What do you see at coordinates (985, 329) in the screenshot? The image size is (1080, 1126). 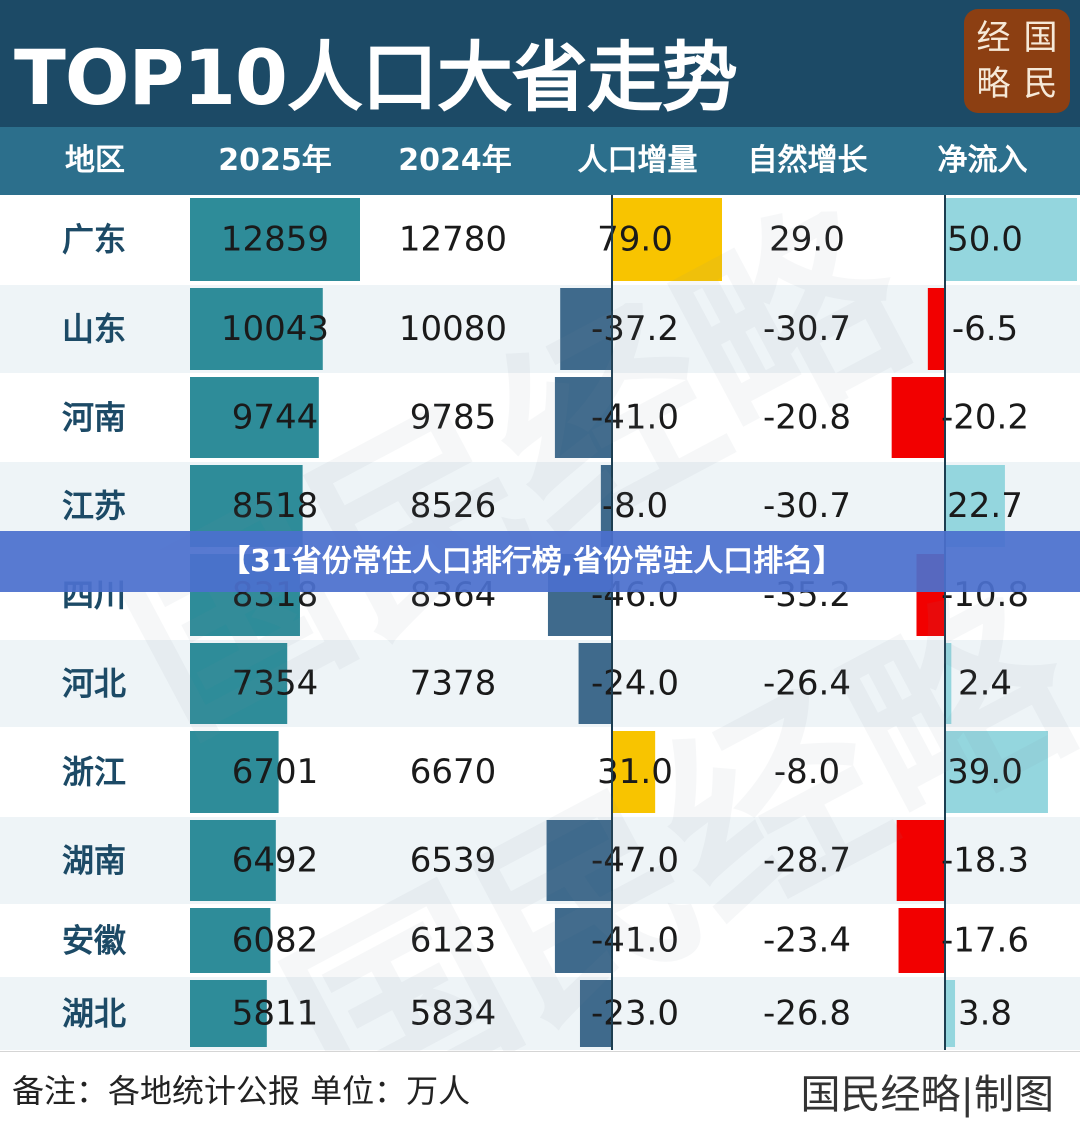 I see `net-inflow-label: -6.5` at bounding box center [985, 329].